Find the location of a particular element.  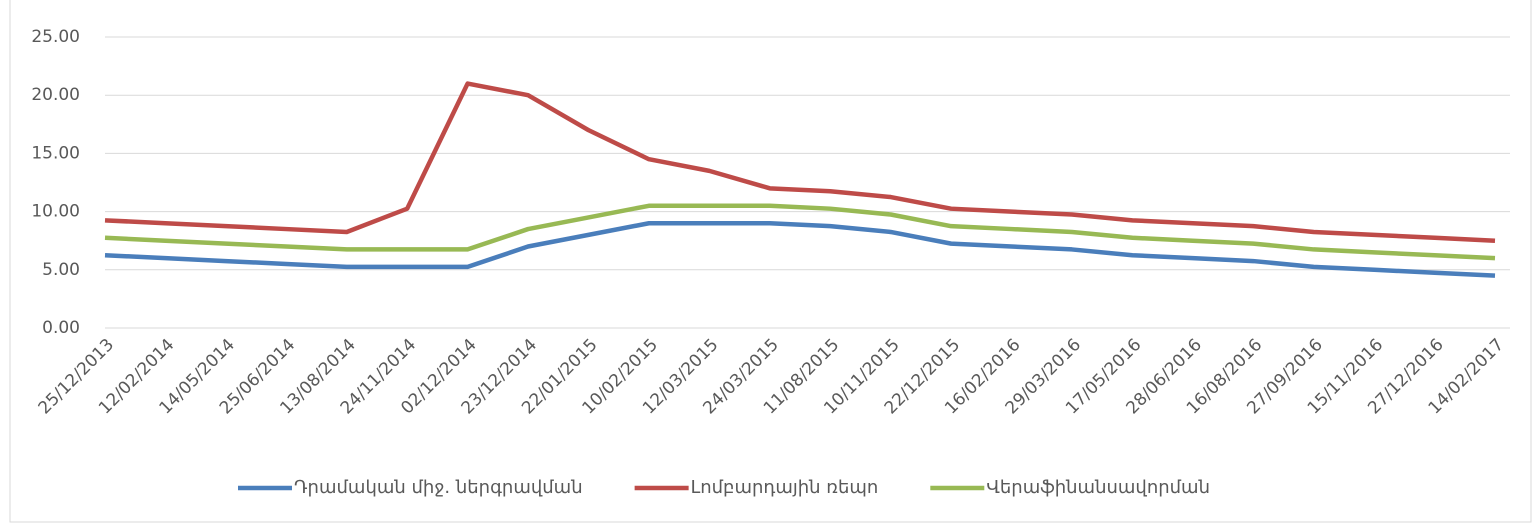

y-tick-label: 5.00 is located at coordinates (61, 270).